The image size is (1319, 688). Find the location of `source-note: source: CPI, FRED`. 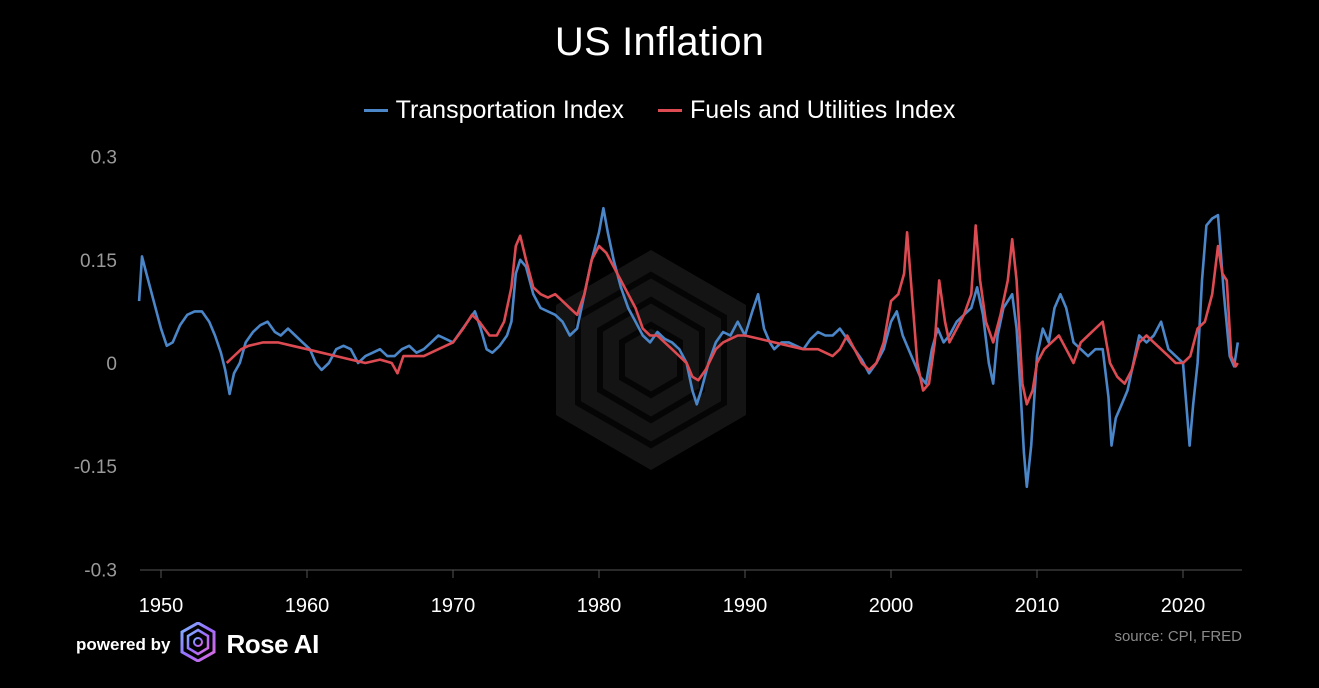

source-note: source: CPI, FRED is located at coordinates (1178, 636).